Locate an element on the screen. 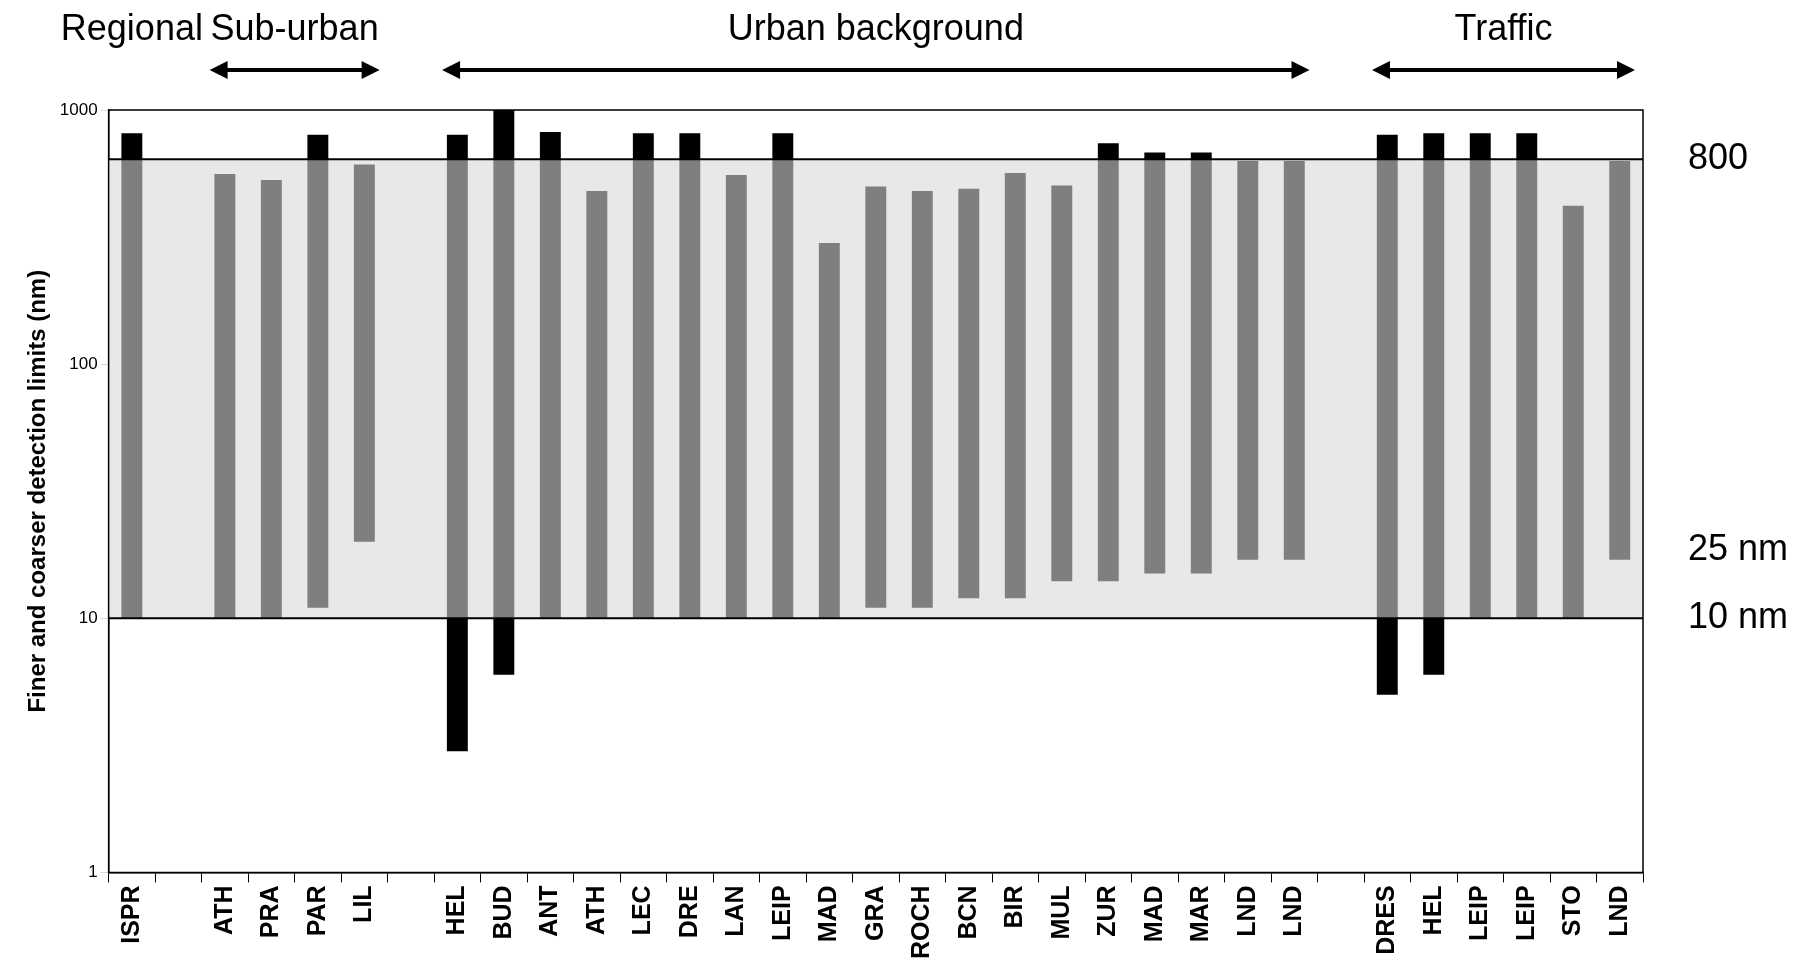 The width and height of the screenshot is (1813, 972). y-tick-label: 100 is located at coordinates (83, 363).